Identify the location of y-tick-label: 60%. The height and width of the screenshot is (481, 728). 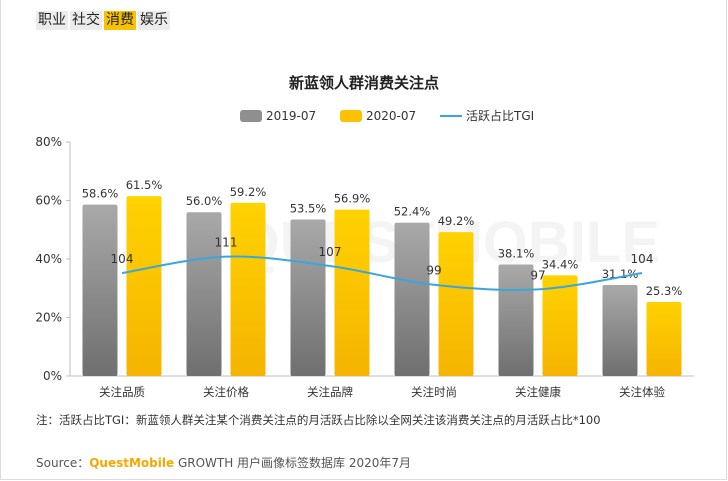
(48, 201).